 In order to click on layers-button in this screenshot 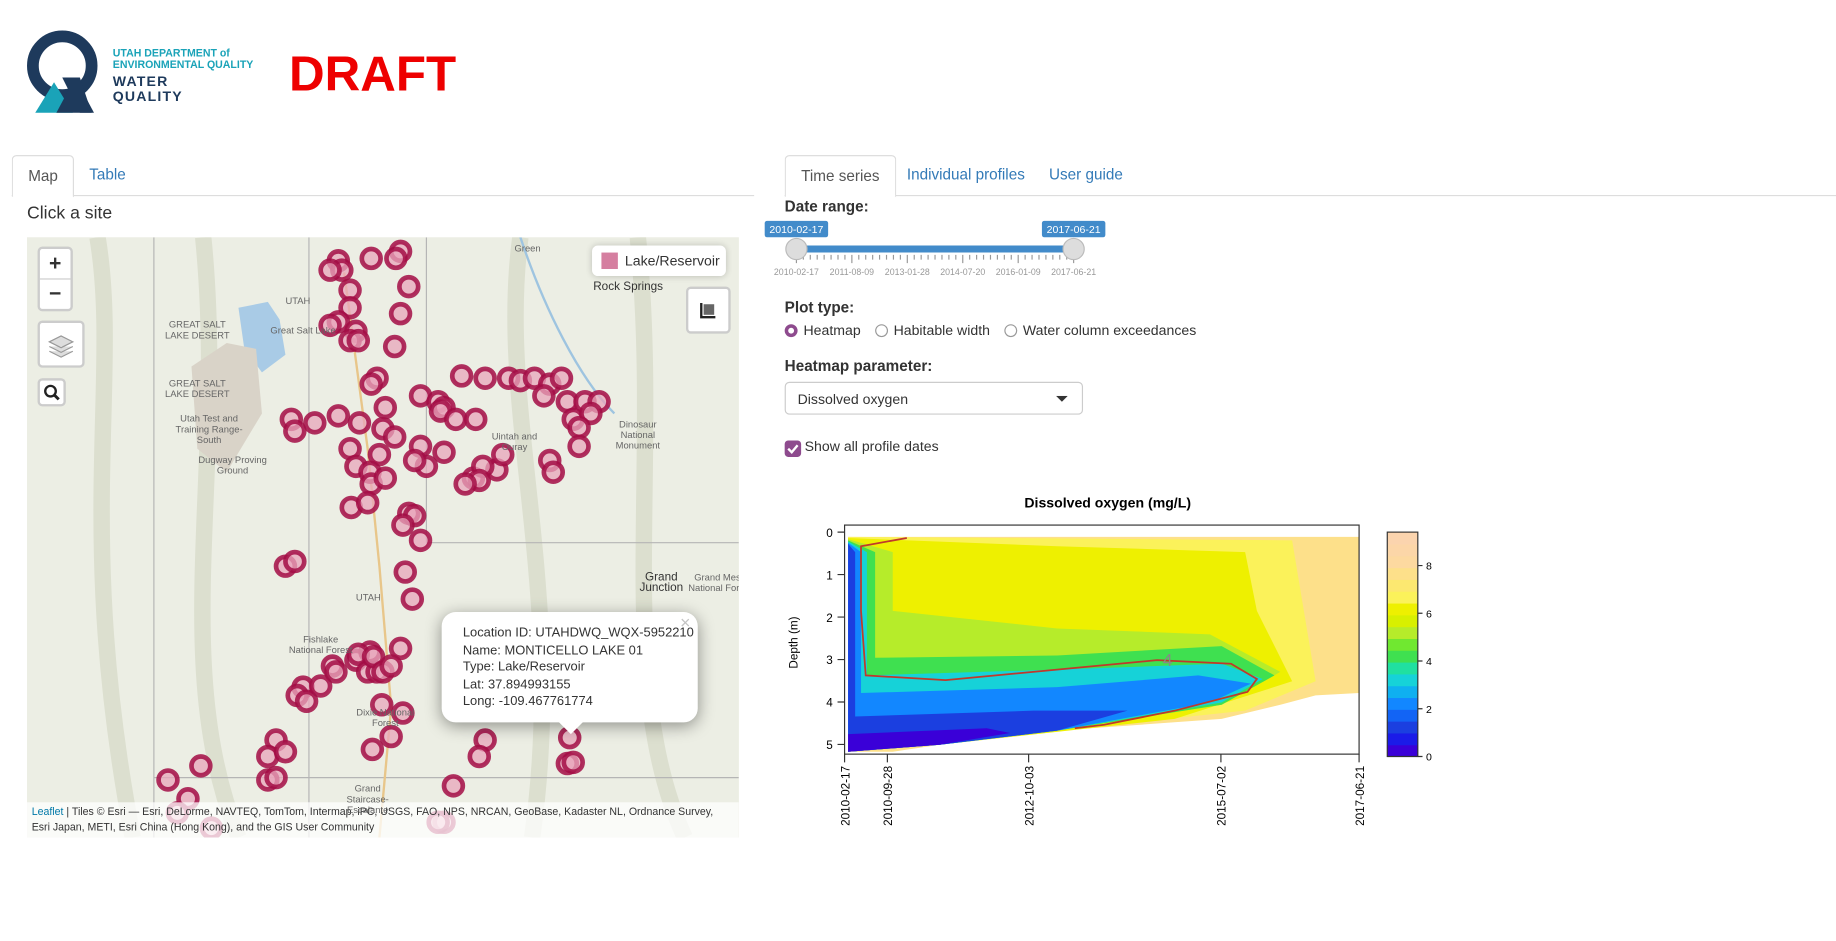, I will do `click(61, 344)`.